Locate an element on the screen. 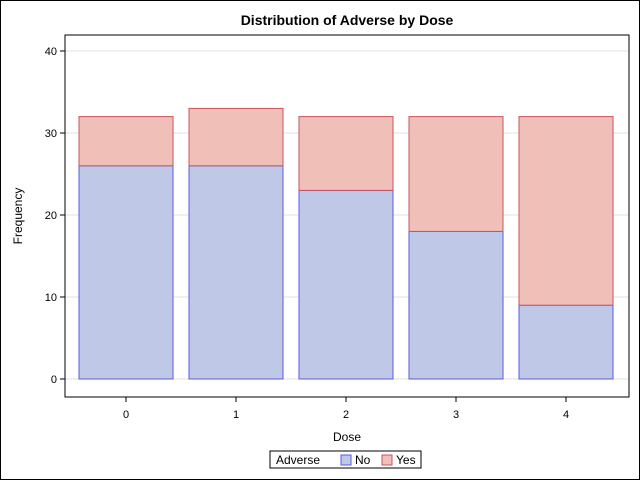  legend: Adverse No Yes is located at coordinates (345, 459).